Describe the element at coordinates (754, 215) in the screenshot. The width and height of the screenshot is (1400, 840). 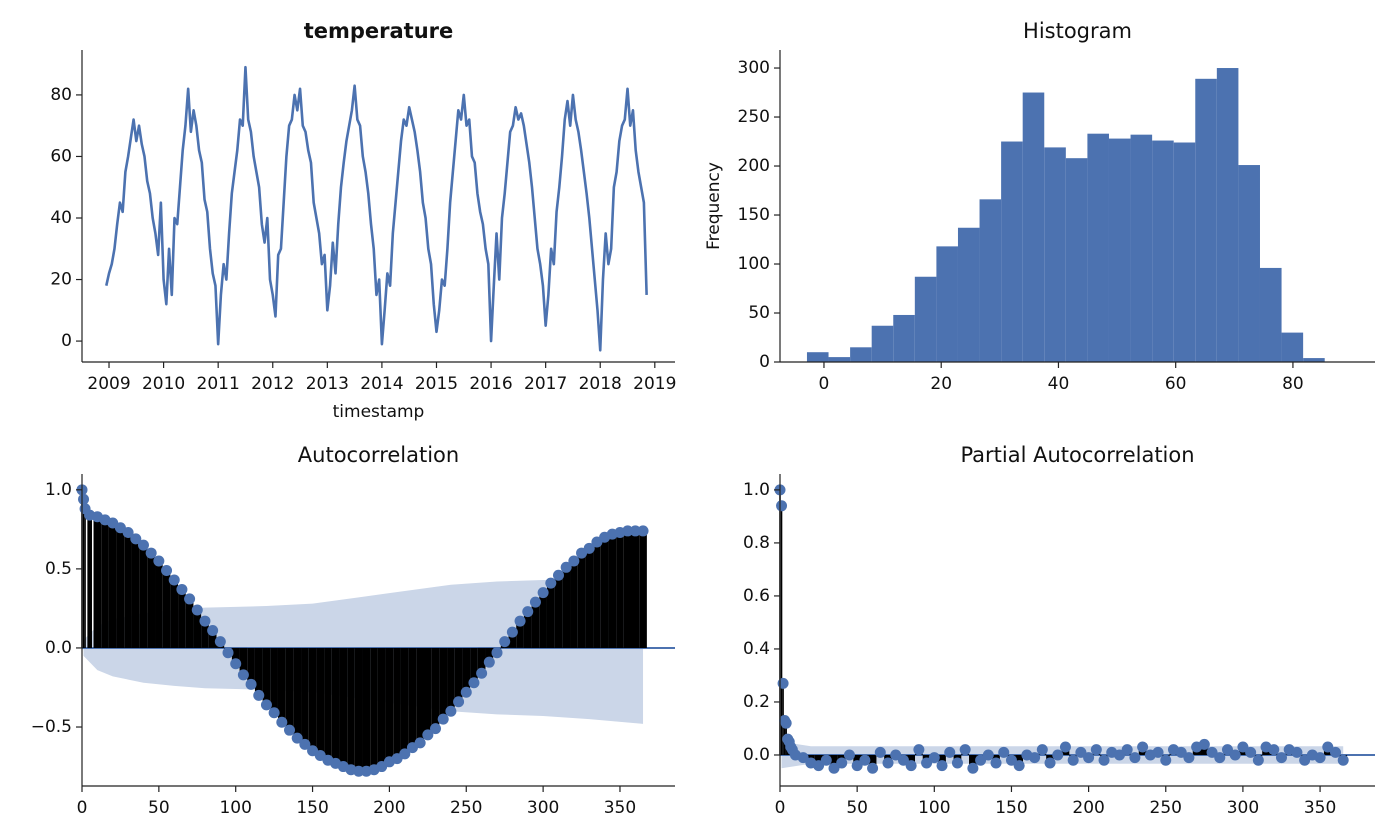
I see `y-tick-label: 150` at that location.